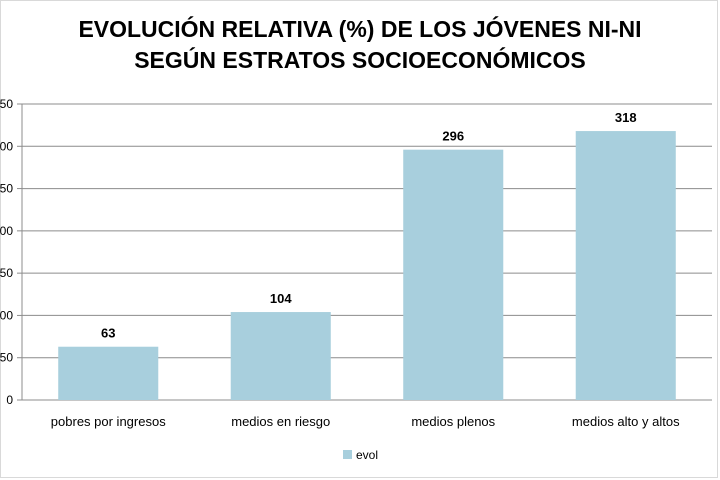 The width and height of the screenshot is (720, 480). Describe the element at coordinates (6, 104) in the screenshot. I see `y-tick-label: 350` at that location.